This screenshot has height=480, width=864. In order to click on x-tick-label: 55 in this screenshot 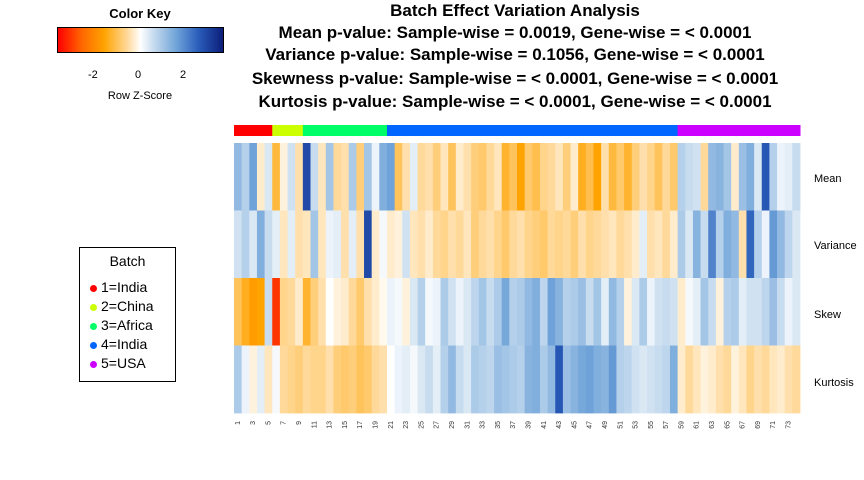, I will do `click(651, 425)`.